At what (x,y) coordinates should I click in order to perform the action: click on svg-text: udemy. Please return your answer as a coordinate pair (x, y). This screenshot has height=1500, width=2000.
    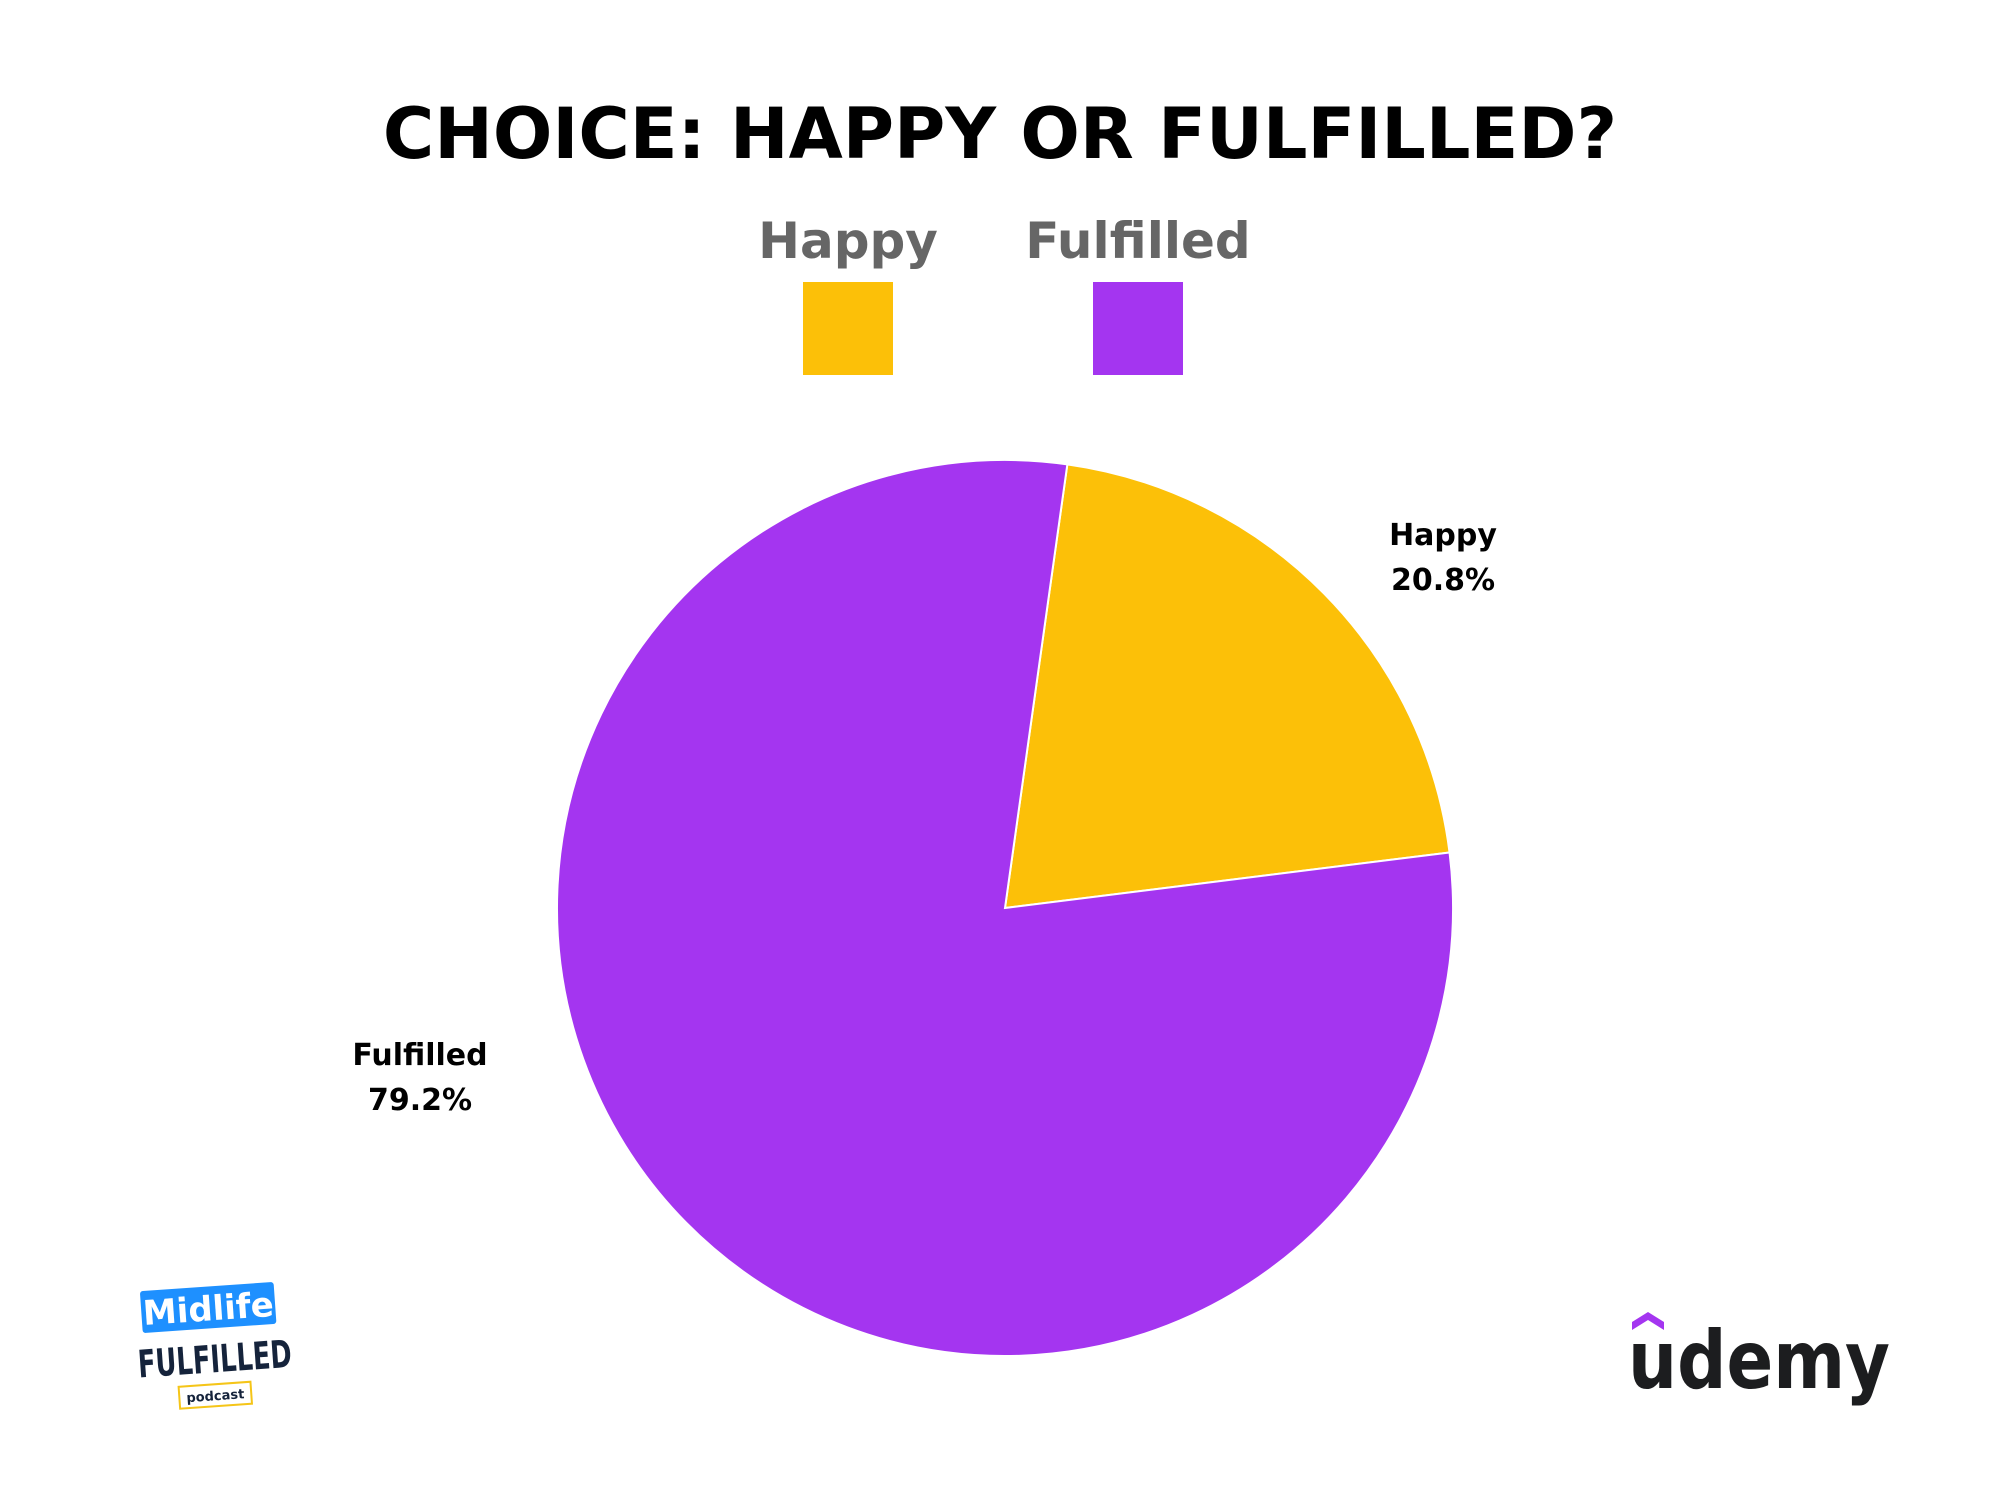
    Looking at the image, I should click on (1759, 1360).